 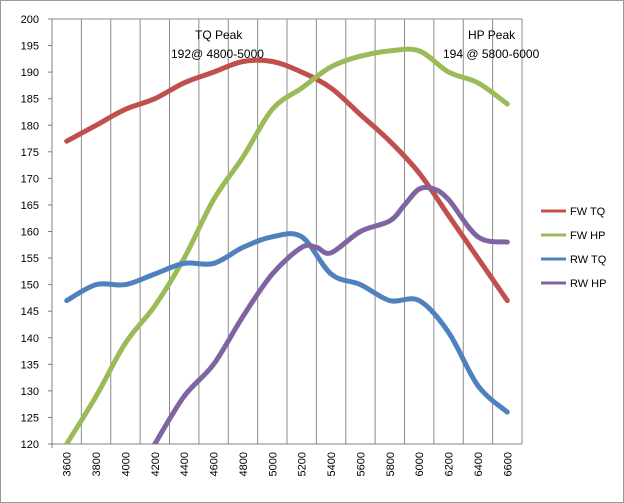 I want to click on x-tick-label: 4000, so click(x=126, y=464).